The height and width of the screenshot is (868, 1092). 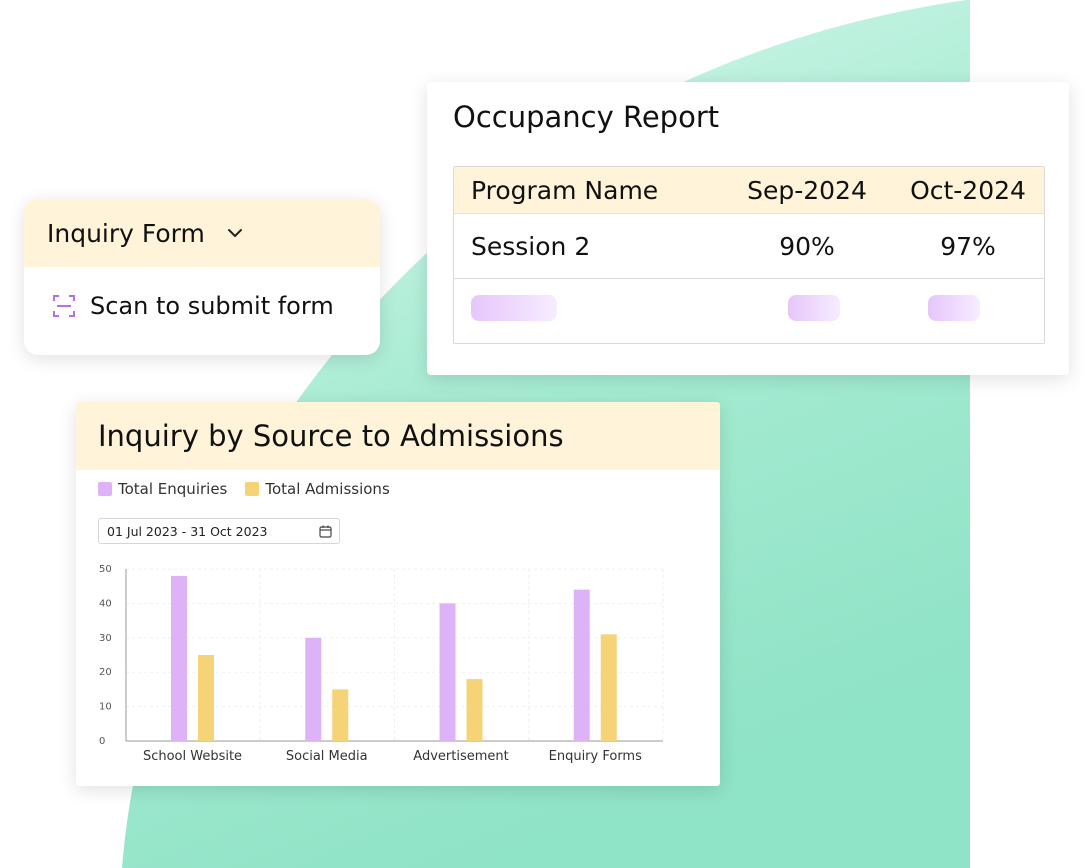 What do you see at coordinates (212, 306) in the screenshot?
I see `scan-to-submit-label: Scan to submit form` at bounding box center [212, 306].